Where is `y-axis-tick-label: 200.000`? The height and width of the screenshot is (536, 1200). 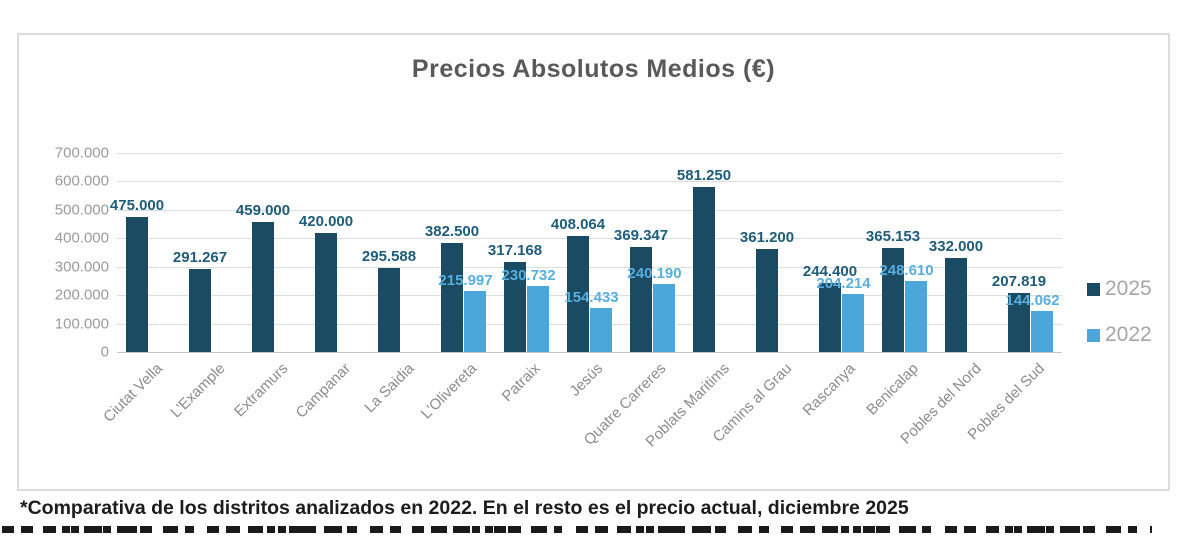 y-axis-tick-label: 200.000 is located at coordinates (81, 295).